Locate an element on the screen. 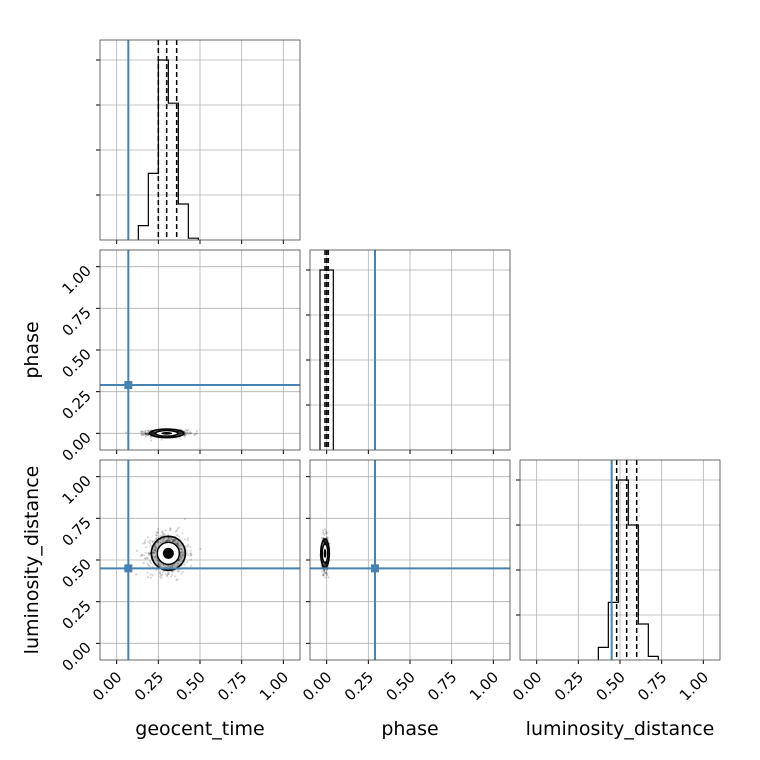  x-tick-label: 0.75 is located at coordinates (232, 686).